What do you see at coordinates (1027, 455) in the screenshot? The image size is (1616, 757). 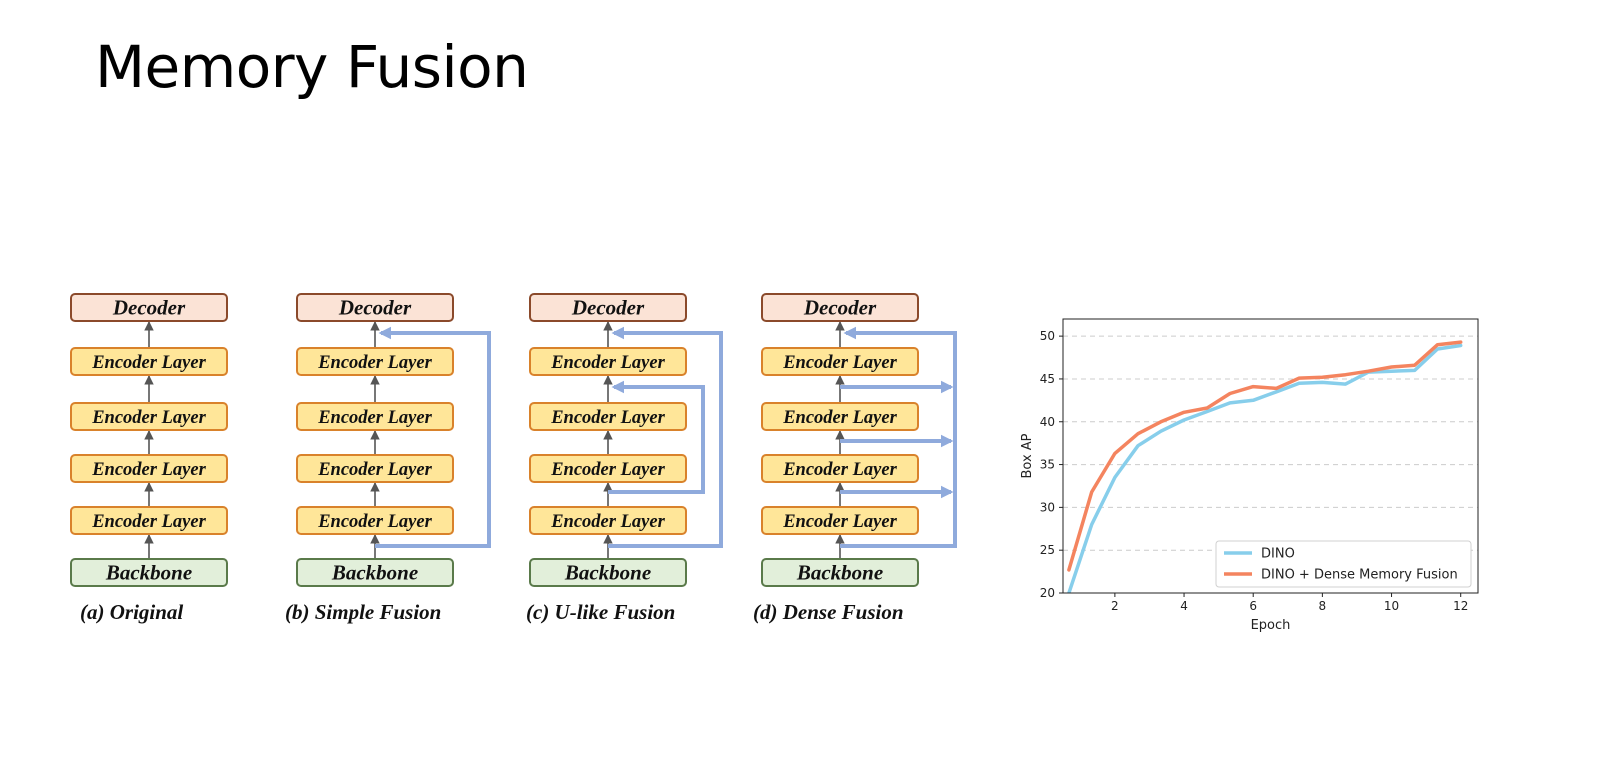 I see `y-axis-label: Box AP` at bounding box center [1027, 455].